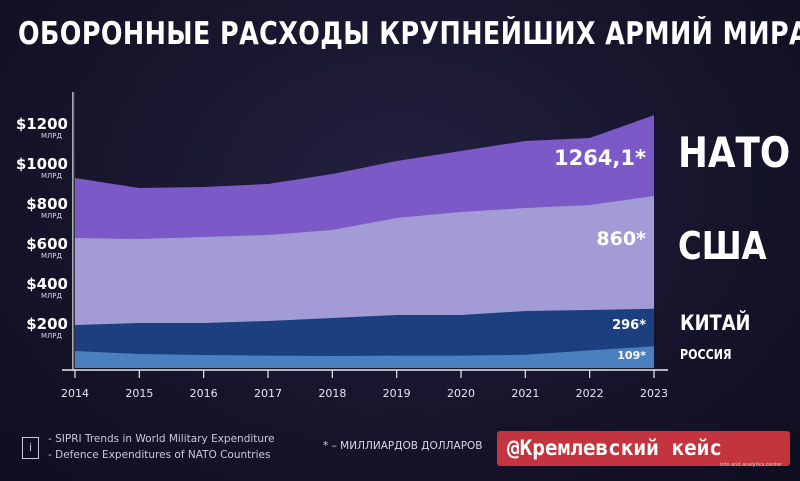  What do you see at coordinates (41, 124) in the screenshot?
I see `y-tick-value: $1200` at bounding box center [41, 124].